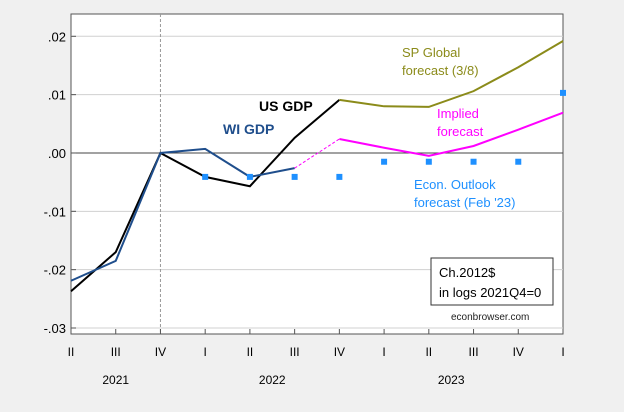 Image resolution: width=624 pixels, height=417 pixels. What do you see at coordinates (464, 202) in the screenshot?
I see `label-econ-outlook-2: forecast (Feb '23)` at bounding box center [464, 202].